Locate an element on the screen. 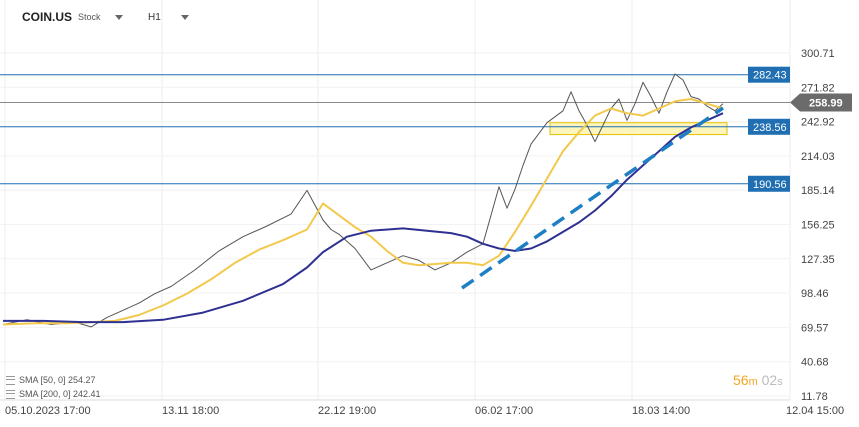 The width and height of the screenshot is (859, 427). trendline is located at coordinates (592, 198).